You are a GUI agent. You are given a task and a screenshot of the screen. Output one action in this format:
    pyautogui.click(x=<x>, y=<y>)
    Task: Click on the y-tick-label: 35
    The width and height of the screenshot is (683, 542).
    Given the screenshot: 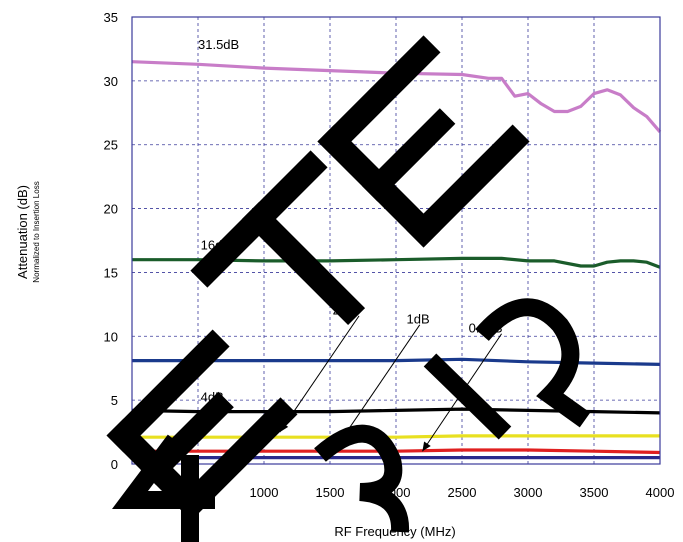 What is the action you would take?
    pyautogui.click(x=111, y=17)
    